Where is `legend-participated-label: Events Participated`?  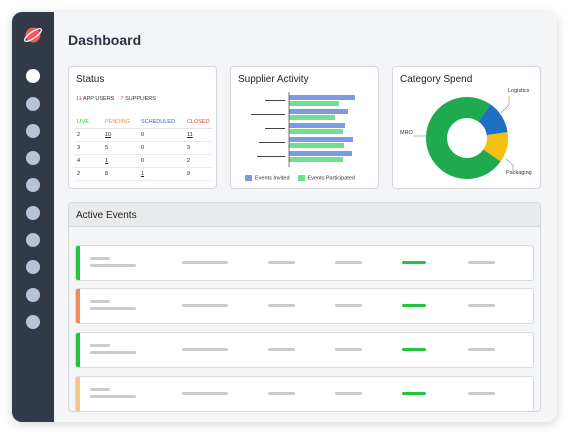
legend-participated-label: Events Participated is located at coordinates (331, 178).